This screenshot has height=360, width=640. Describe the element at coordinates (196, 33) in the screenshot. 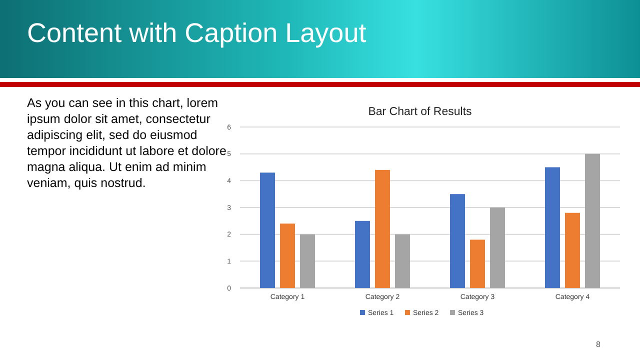

I see `text: Content with Caption Layout` at that location.